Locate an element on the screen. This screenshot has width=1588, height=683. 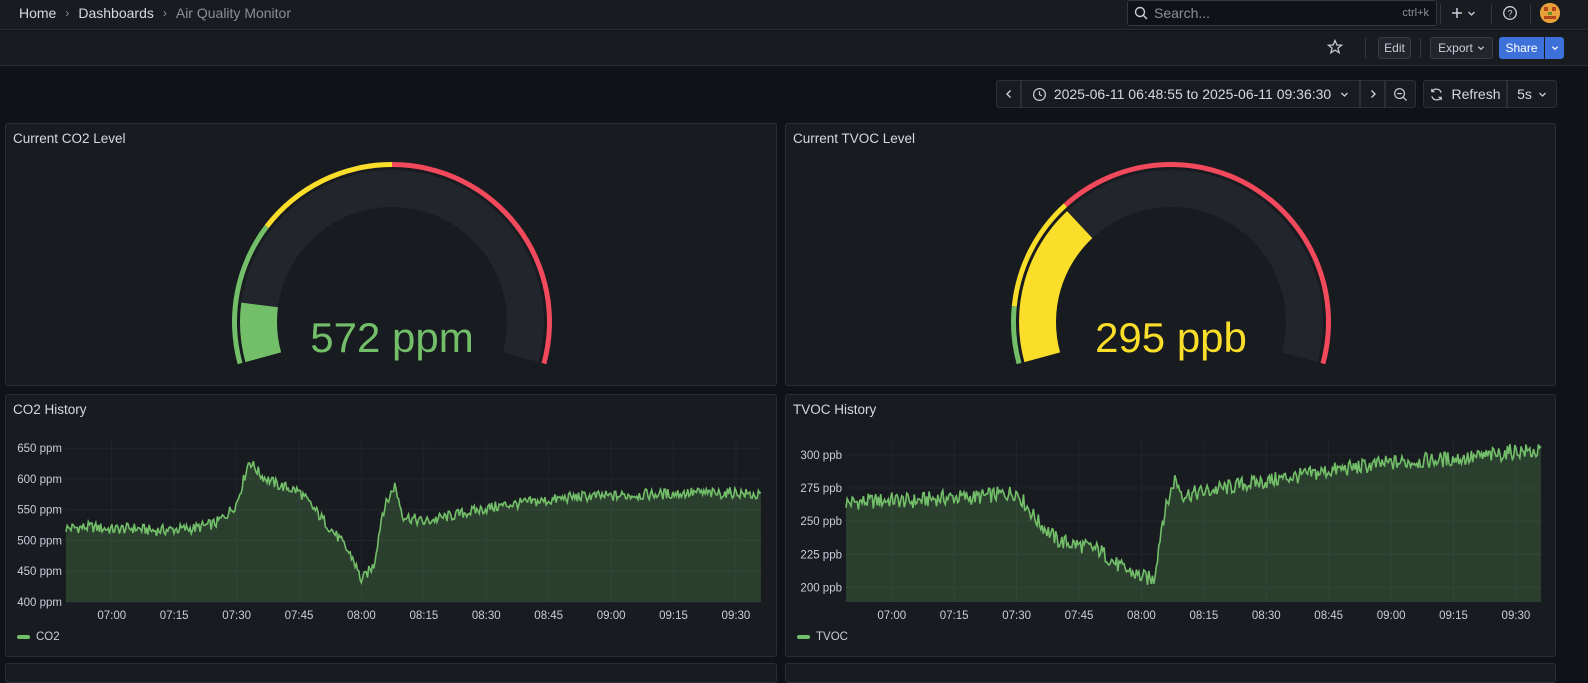
user-avatar-icon is located at coordinates (1550, 13).